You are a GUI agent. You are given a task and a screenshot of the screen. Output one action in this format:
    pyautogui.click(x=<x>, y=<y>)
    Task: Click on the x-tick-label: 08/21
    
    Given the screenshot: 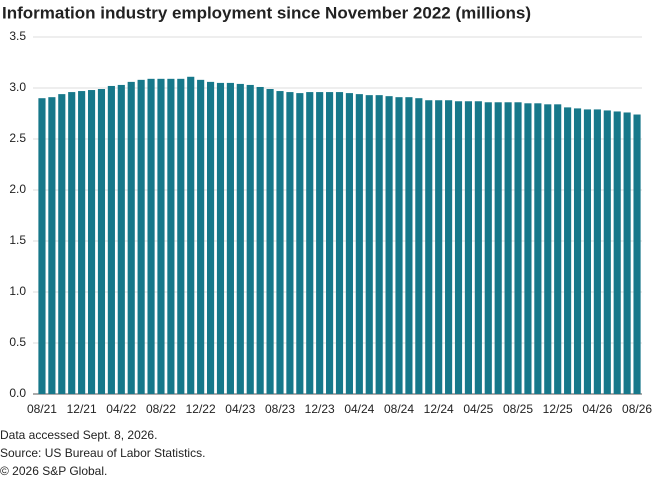 What is the action you would take?
    pyautogui.click(x=42, y=409)
    